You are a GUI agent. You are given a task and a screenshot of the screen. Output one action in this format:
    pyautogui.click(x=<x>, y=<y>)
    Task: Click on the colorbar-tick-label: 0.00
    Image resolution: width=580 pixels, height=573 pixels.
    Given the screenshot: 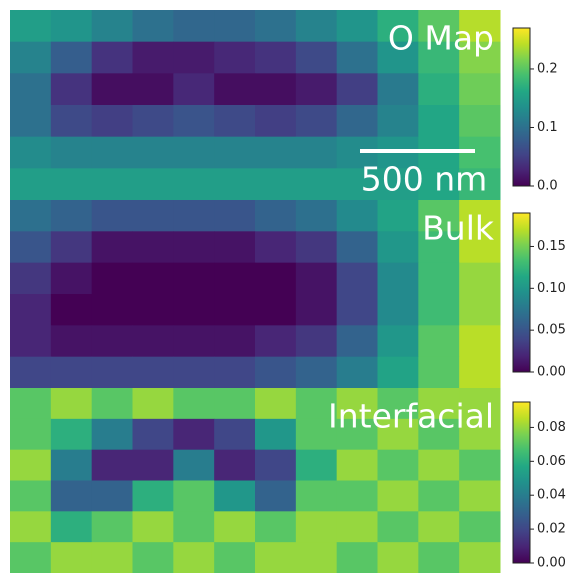 What is the action you would take?
    pyautogui.click(x=551, y=563)
    